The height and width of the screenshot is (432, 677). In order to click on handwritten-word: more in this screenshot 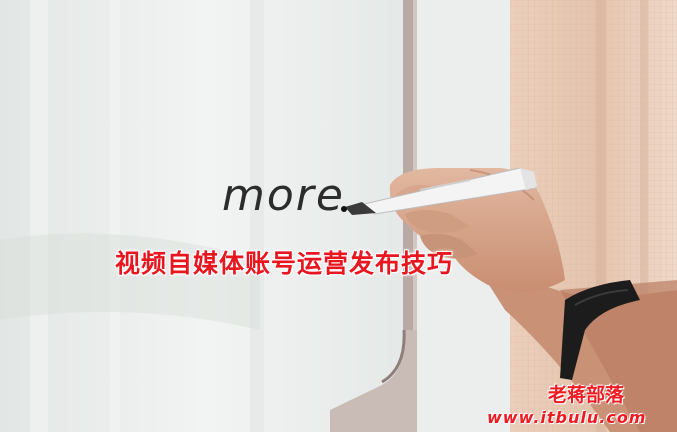, I will do `click(283, 195)`.